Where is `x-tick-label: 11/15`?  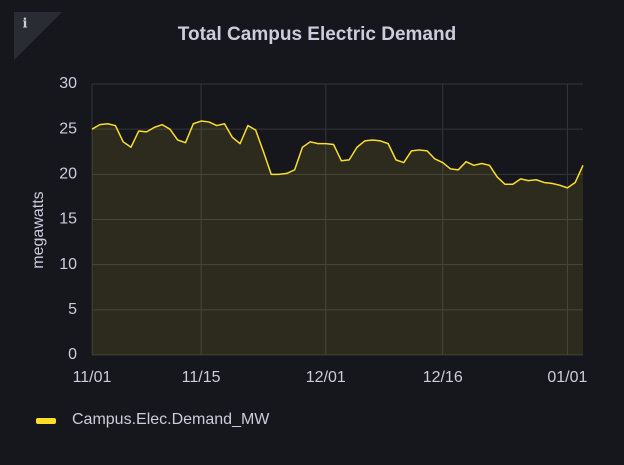
x-tick-label: 11/15 is located at coordinates (201, 377).